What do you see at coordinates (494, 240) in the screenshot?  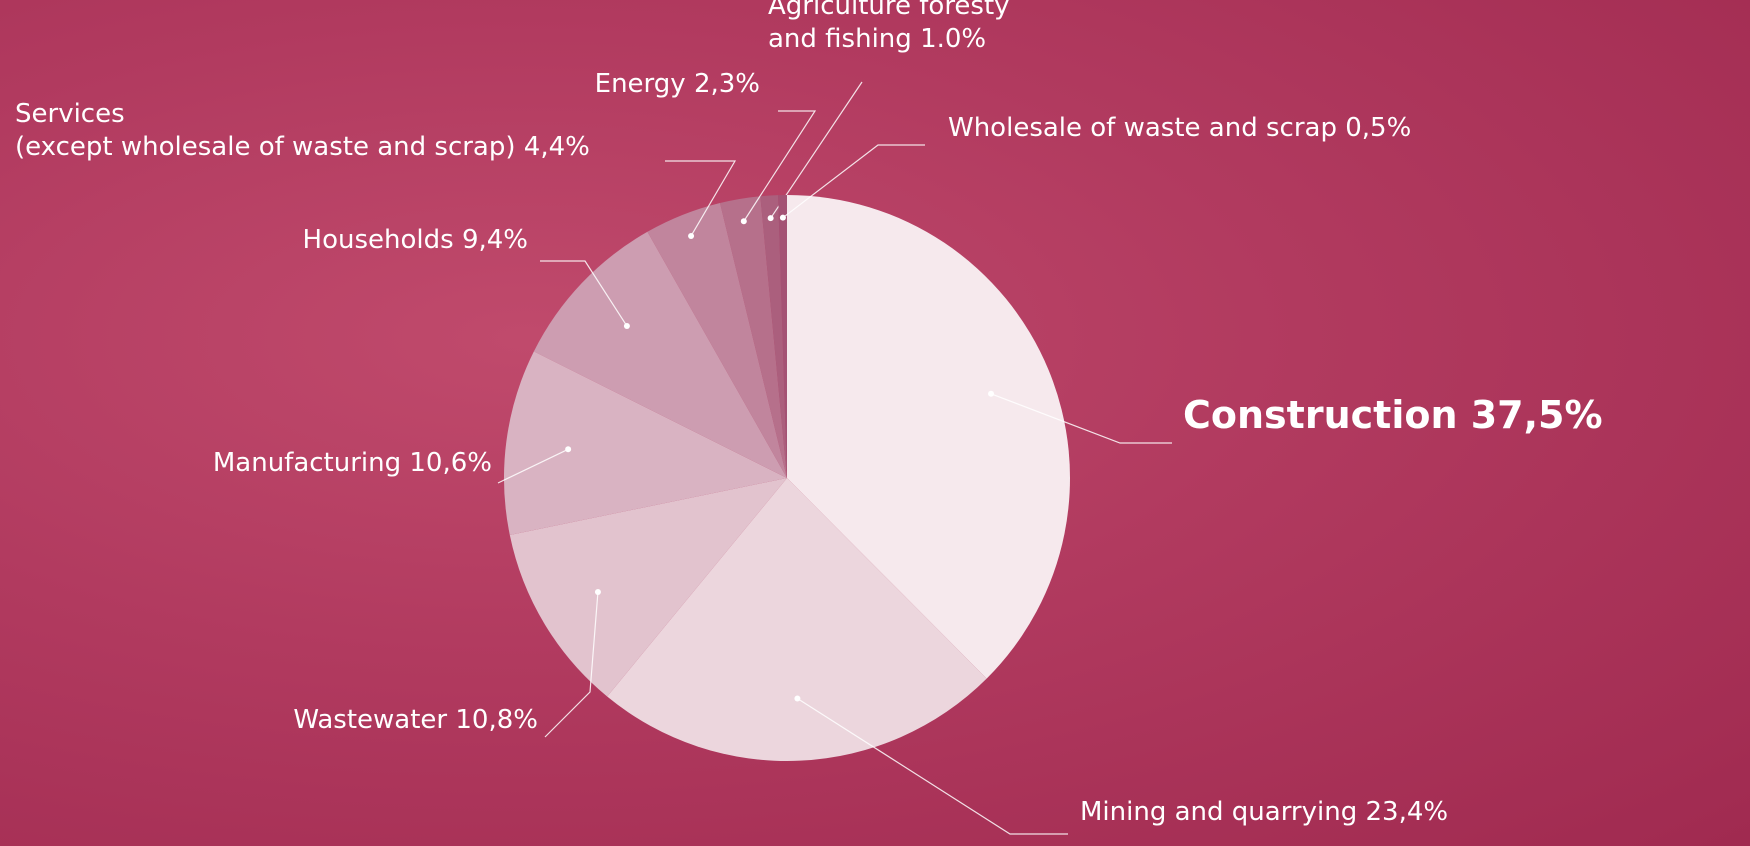 I see `value-label: 9,4%` at bounding box center [494, 240].